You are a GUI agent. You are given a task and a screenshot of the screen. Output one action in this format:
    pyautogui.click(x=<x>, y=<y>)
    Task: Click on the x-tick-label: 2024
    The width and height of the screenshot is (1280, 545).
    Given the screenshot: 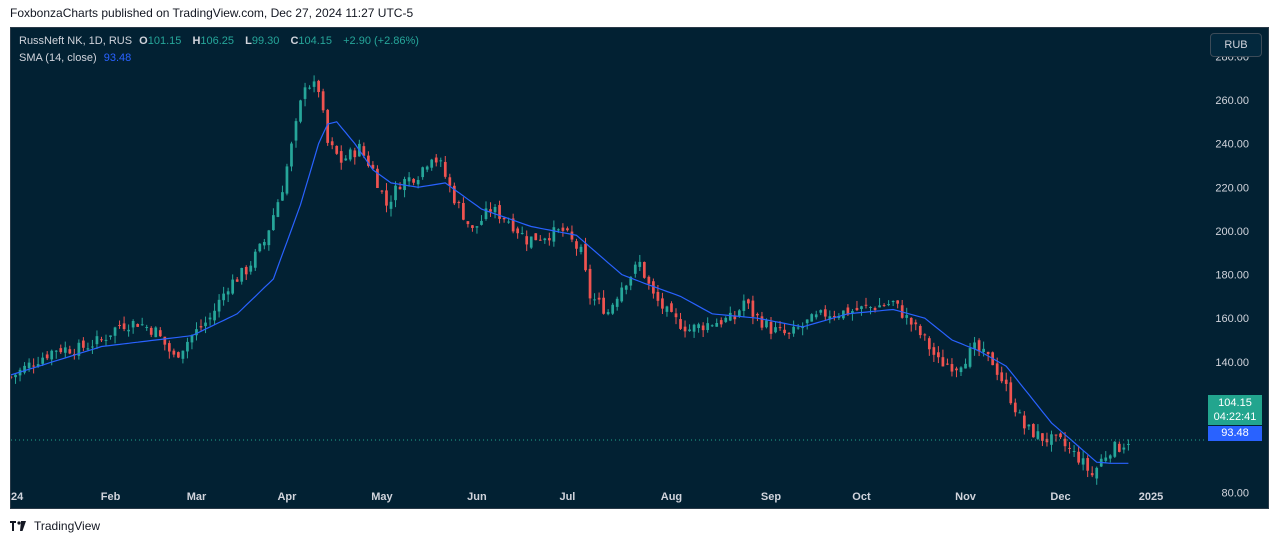 What is the action you would take?
    pyautogui.click(x=17, y=497)
    